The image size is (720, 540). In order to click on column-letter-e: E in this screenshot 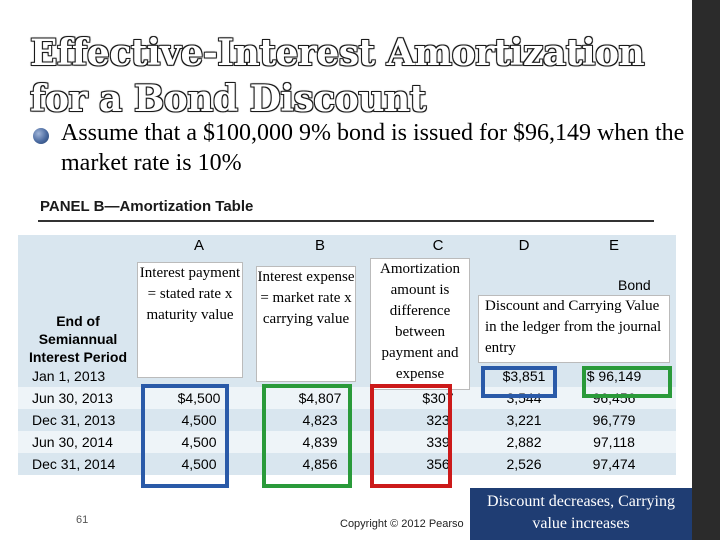, I will do `click(613, 245)`.